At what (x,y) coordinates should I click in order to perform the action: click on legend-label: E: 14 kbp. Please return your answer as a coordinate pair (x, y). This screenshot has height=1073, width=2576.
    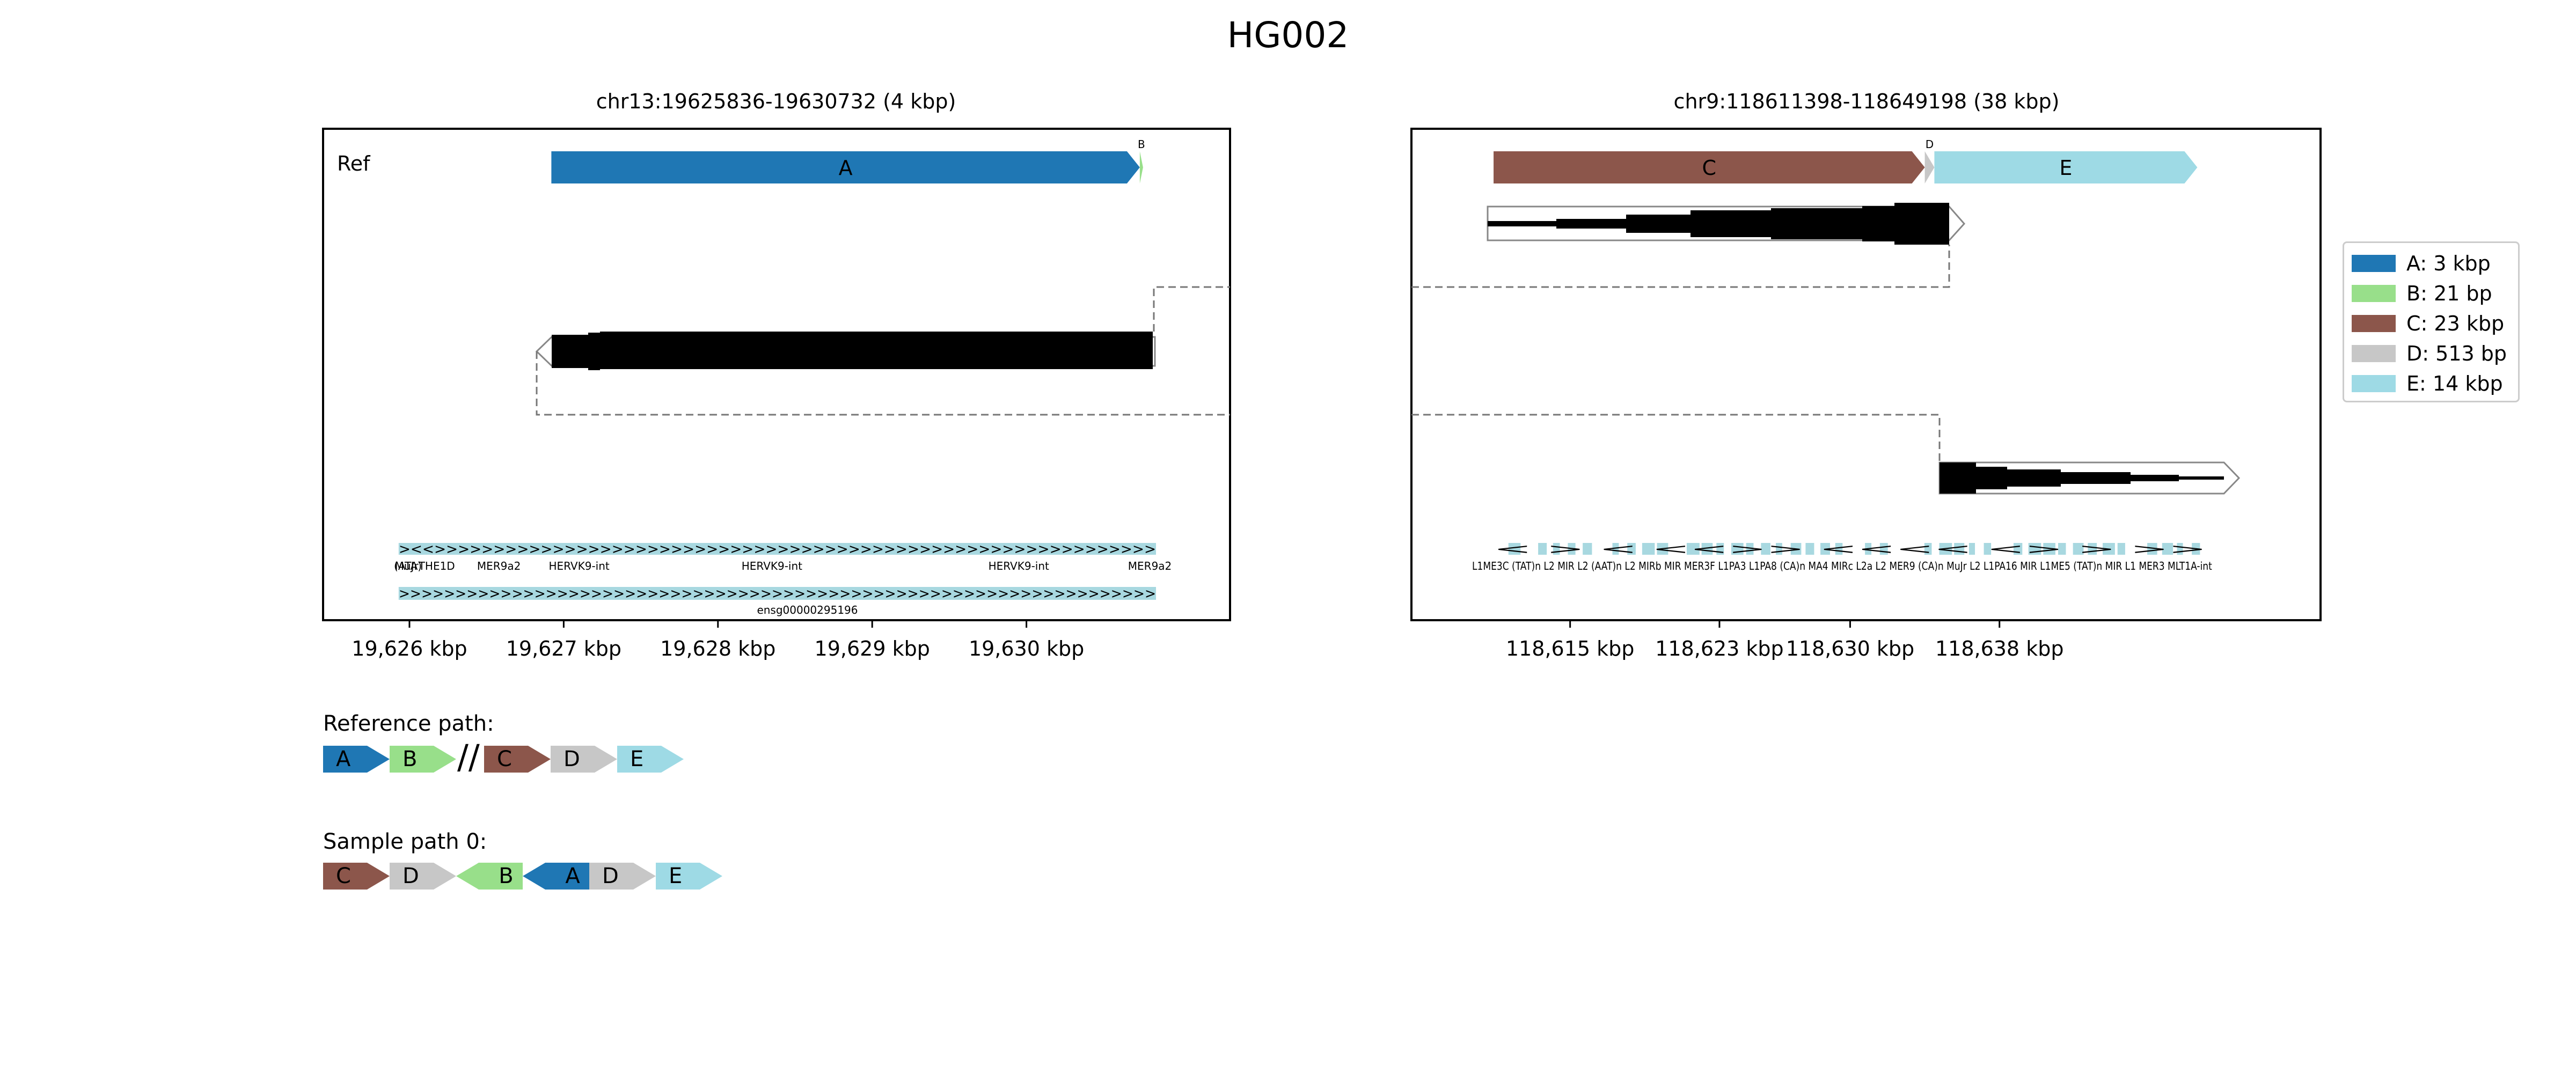
    Looking at the image, I should click on (2454, 384).